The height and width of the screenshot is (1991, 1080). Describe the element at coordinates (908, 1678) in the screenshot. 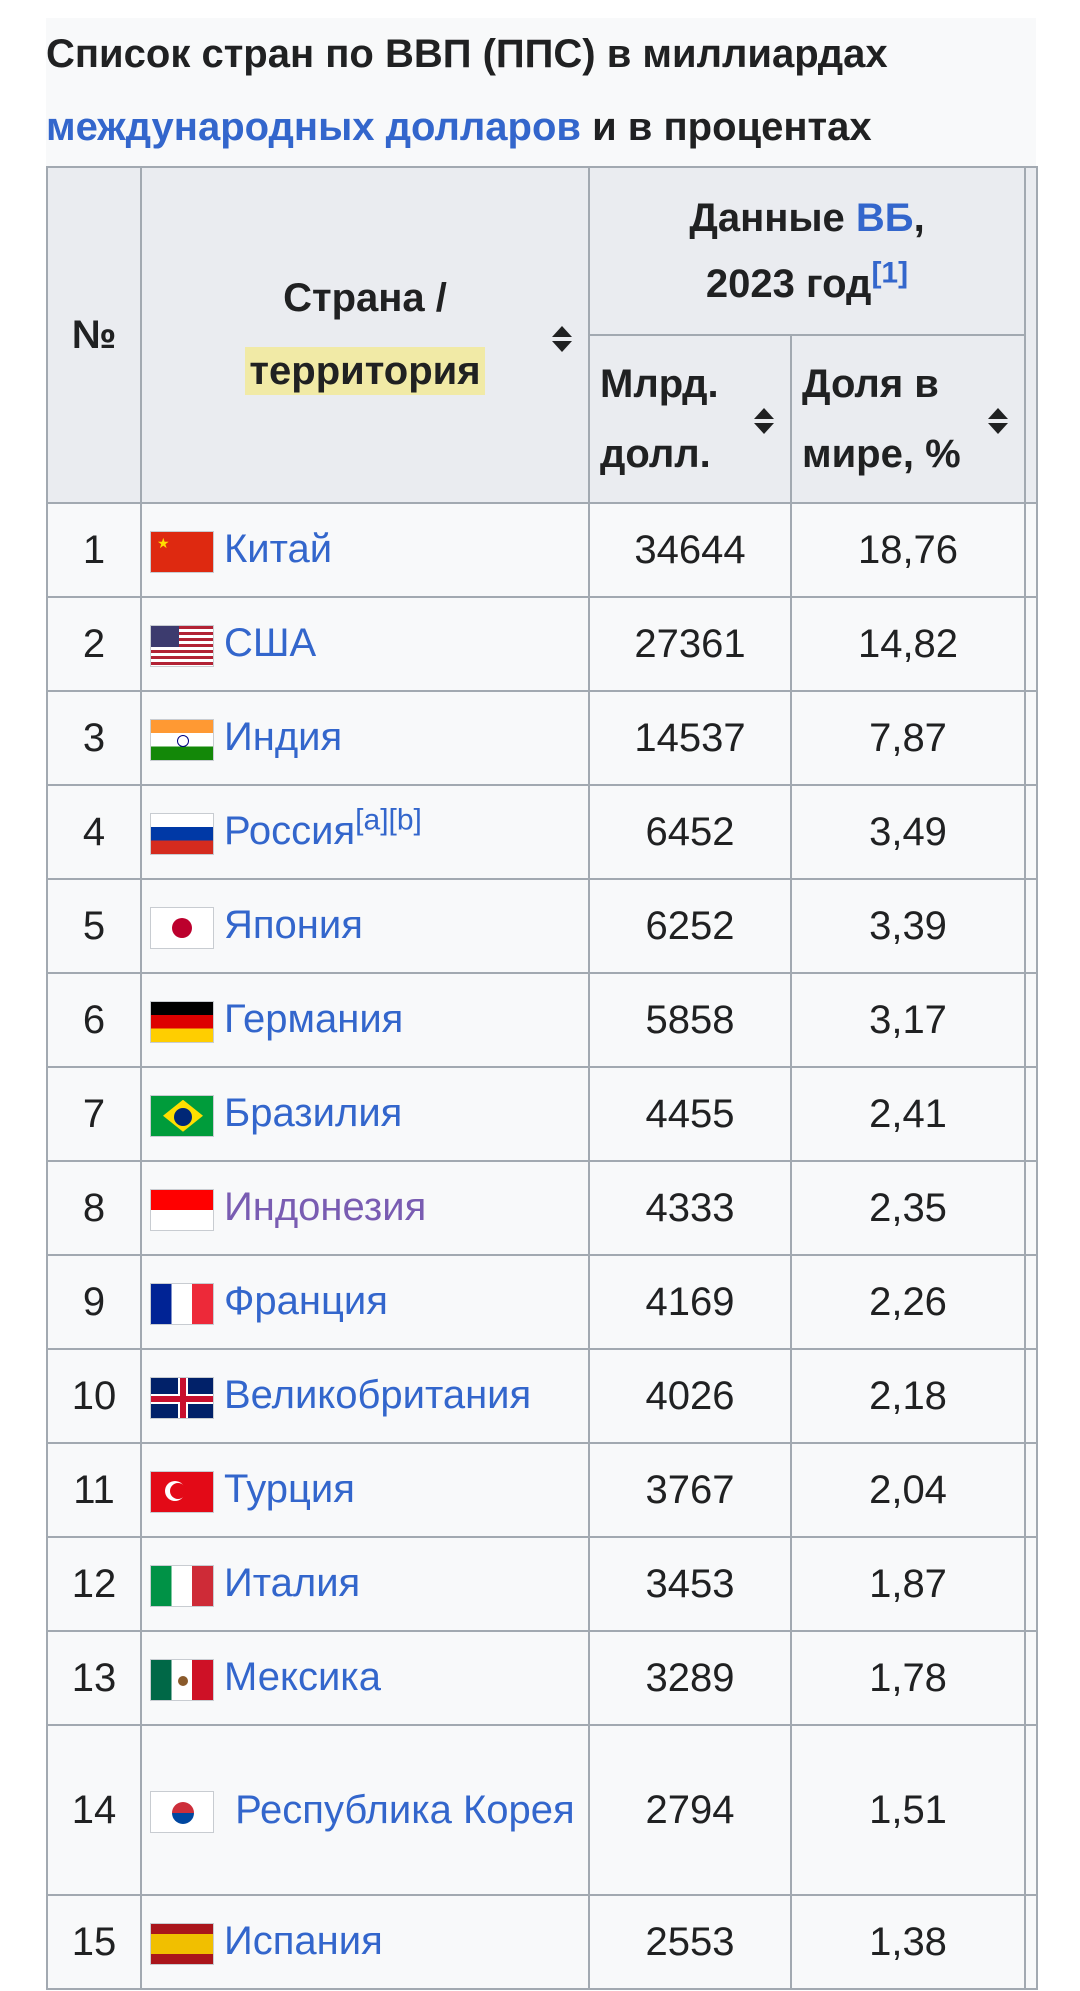

I see `share-cell: 1,78` at that location.